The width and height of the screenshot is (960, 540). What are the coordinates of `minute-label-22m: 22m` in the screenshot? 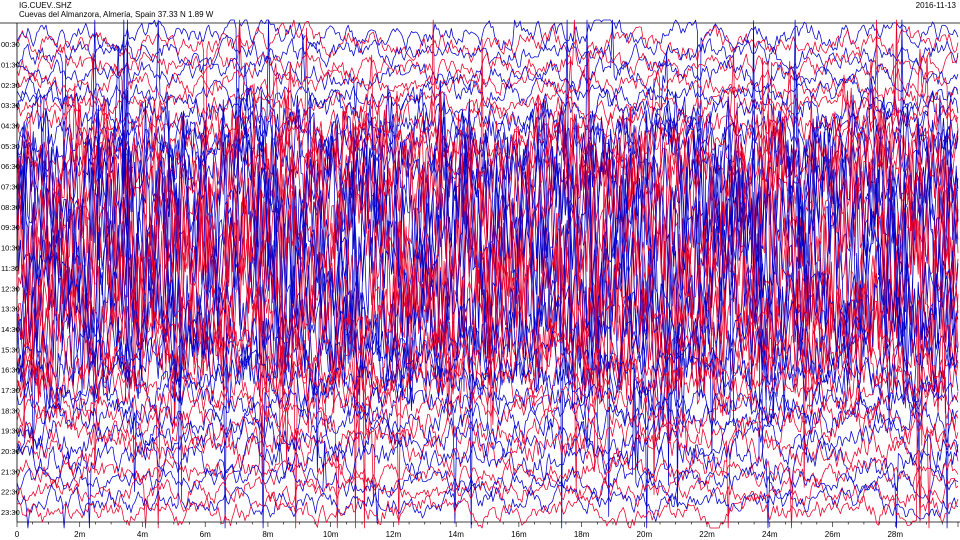 It's located at (707, 534).